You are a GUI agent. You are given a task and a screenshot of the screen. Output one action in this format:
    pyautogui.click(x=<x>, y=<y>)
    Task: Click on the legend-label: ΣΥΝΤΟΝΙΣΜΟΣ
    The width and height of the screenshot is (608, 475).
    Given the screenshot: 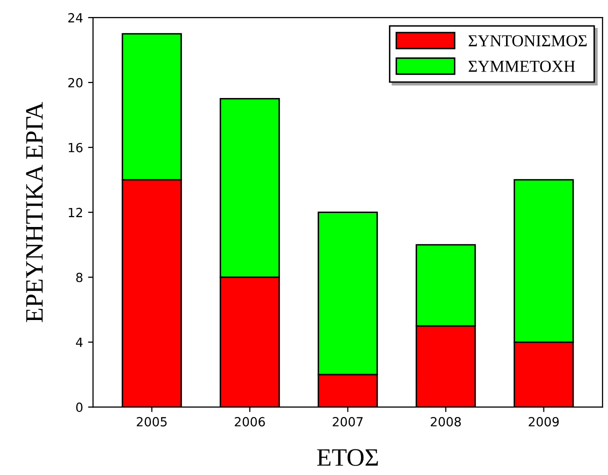 What is the action you would take?
    pyautogui.click(x=527, y=40)
    